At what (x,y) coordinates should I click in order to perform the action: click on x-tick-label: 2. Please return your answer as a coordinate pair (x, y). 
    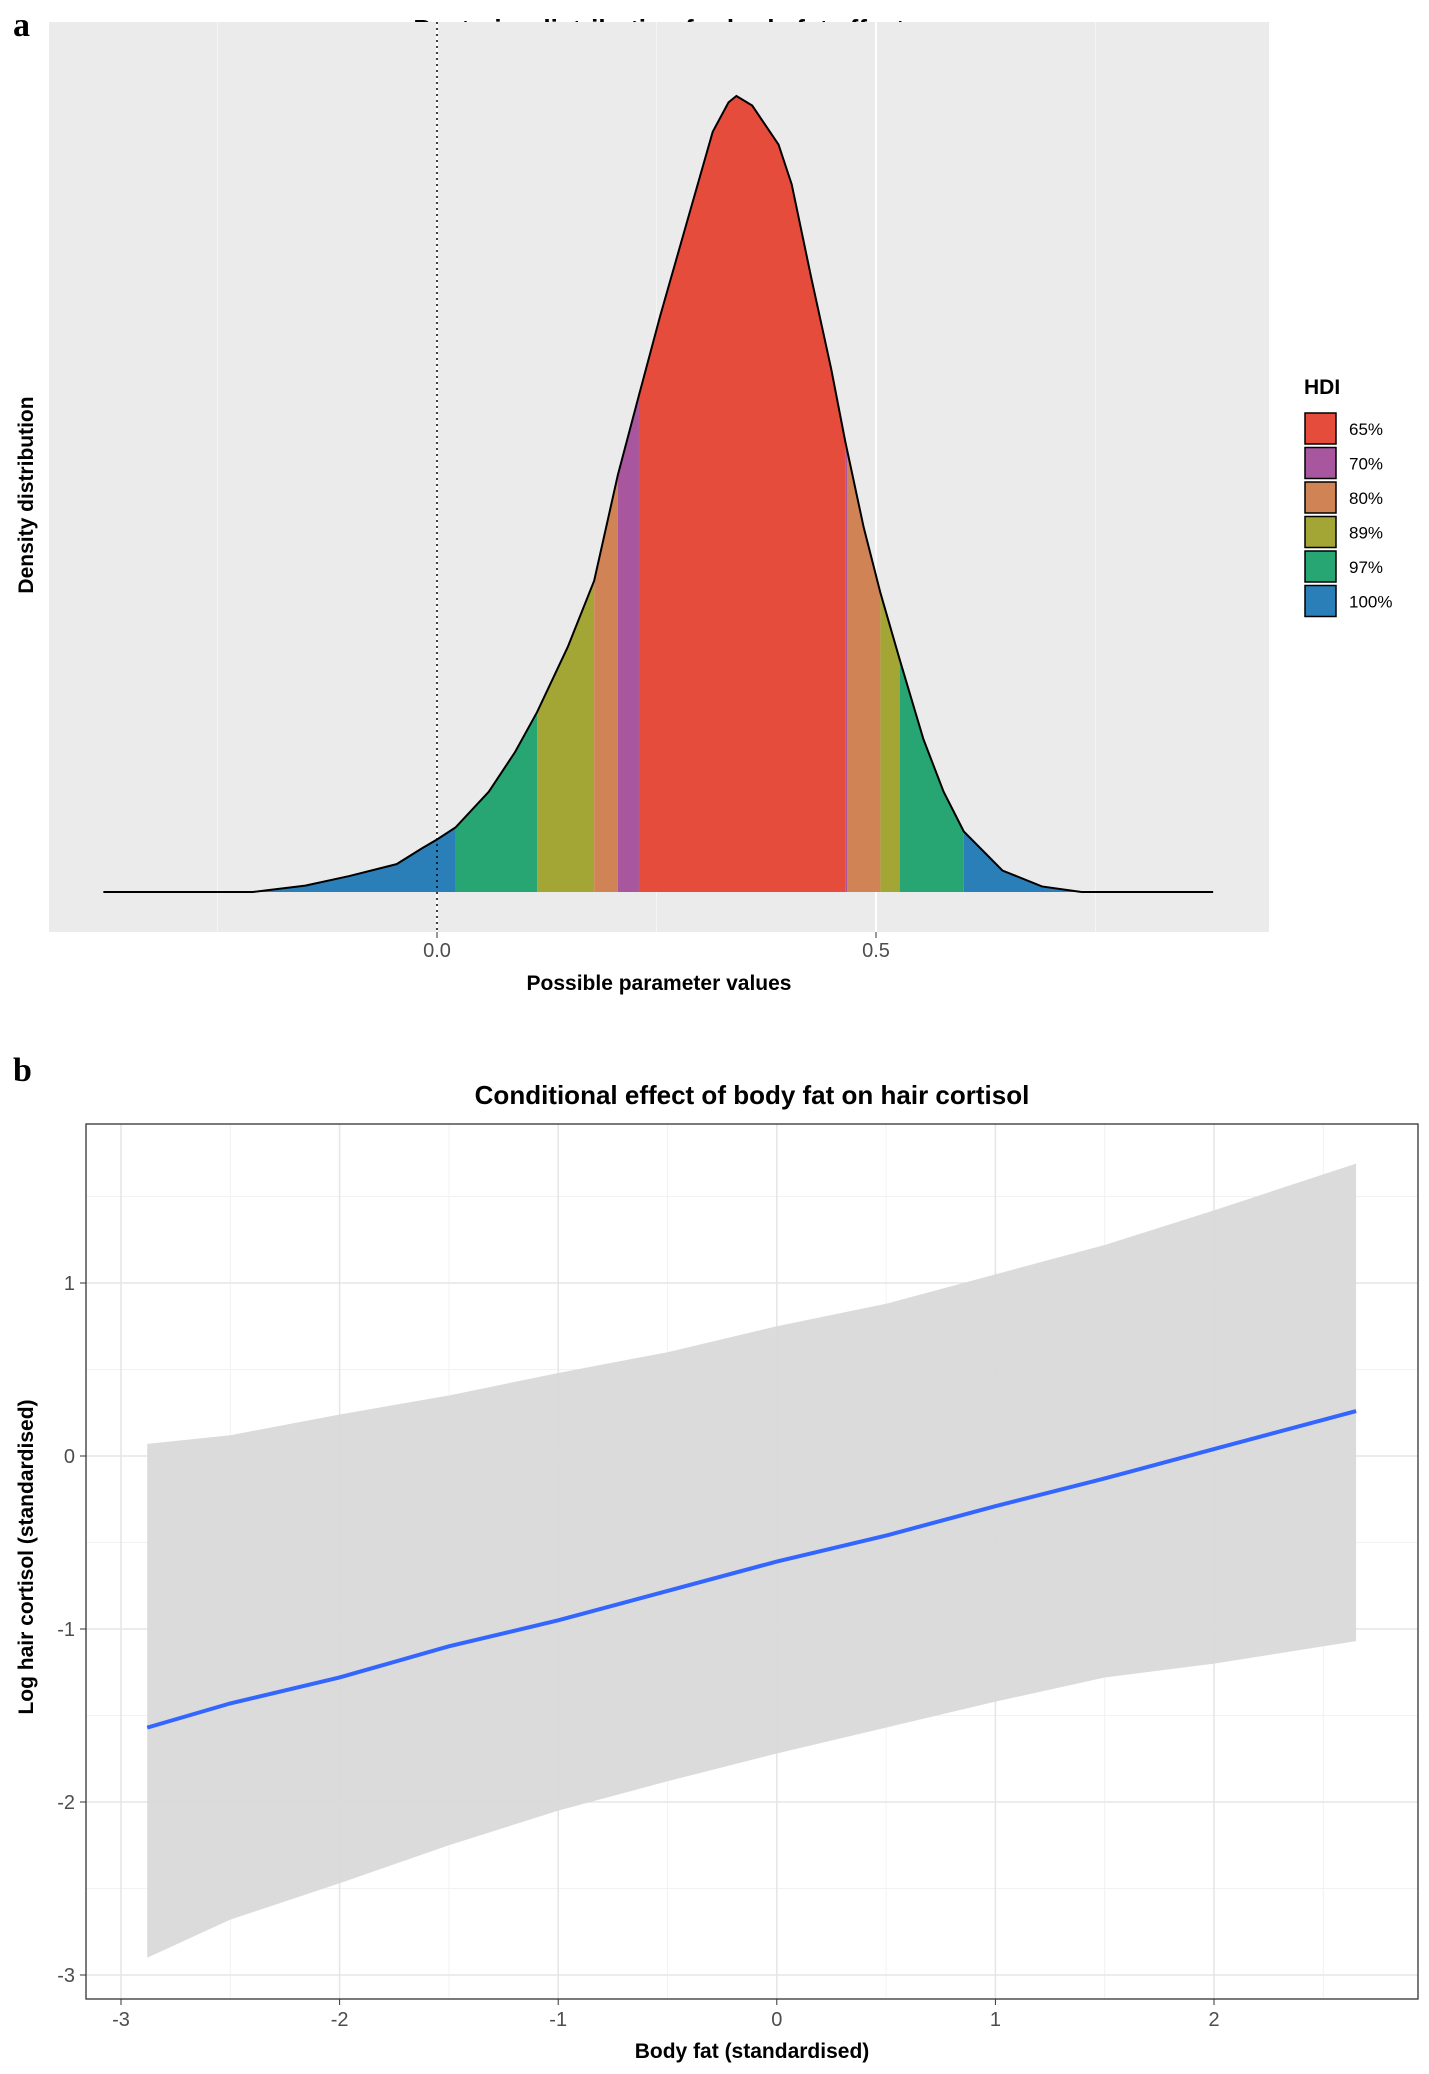
    Looking at the image, I should click on (1213, 2020).